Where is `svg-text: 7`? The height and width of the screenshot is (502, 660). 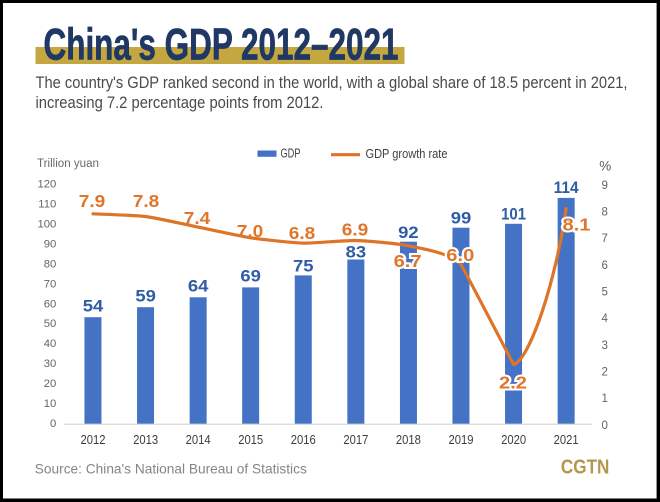
svg-text: 7 is located at coordinates (605, 239).